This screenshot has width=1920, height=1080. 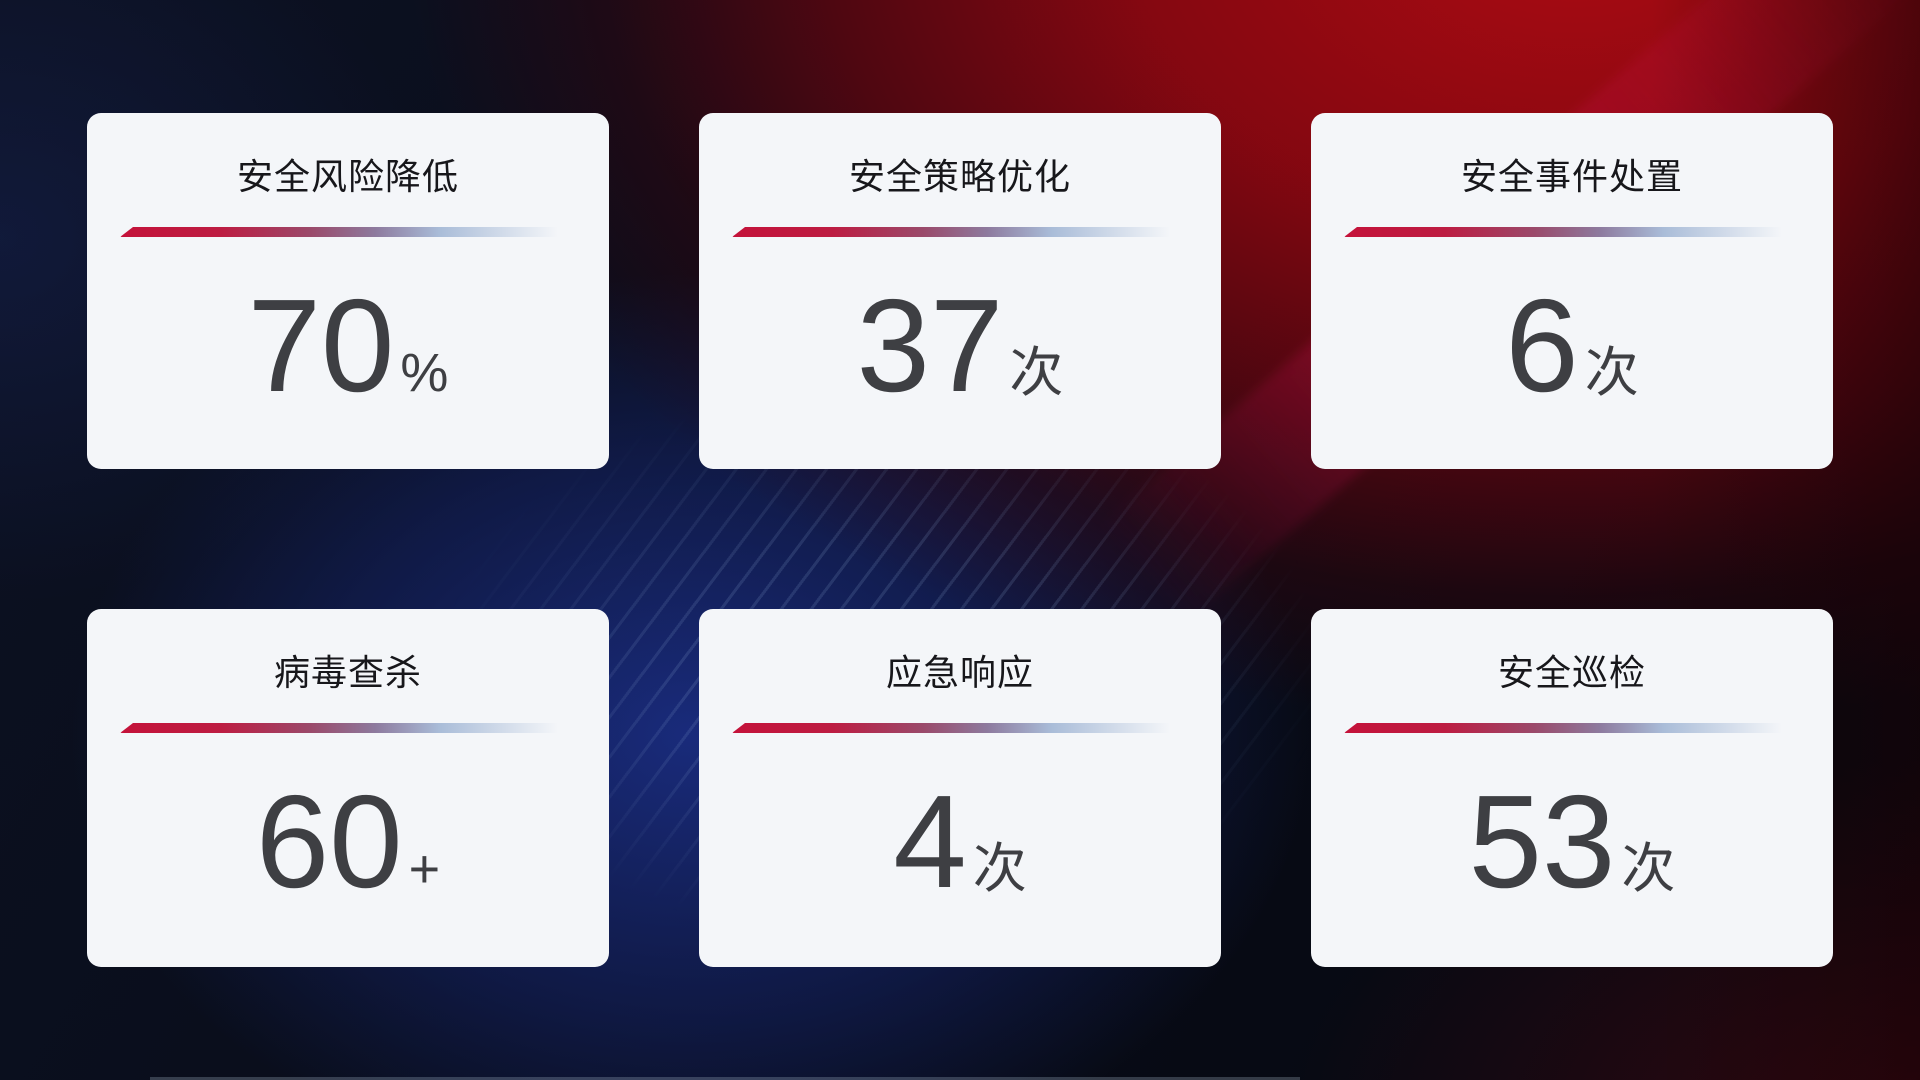 What do you see at coordinates (725, 1078) in the screenshot?
I see `bottom-edge-line` at bounding box center [725, 1078].